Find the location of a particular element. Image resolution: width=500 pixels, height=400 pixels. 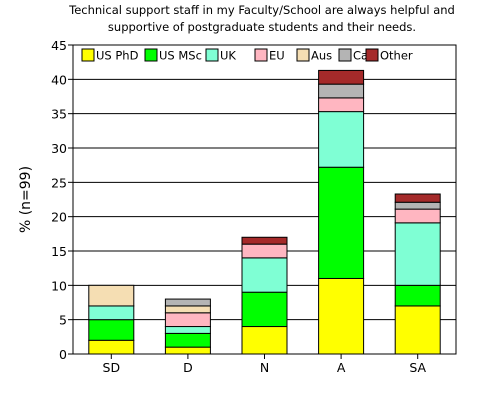

y-tick-label: 30 is located at coordinates (59, 148).